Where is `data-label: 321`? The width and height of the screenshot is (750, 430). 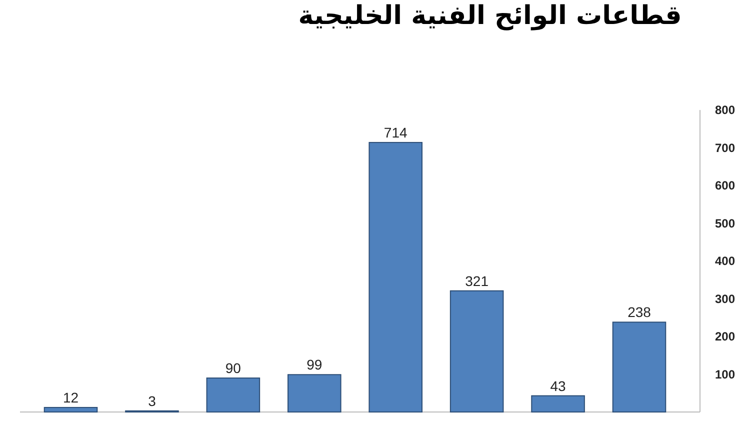 data-label: 321 is located at coordinates (477, 280).